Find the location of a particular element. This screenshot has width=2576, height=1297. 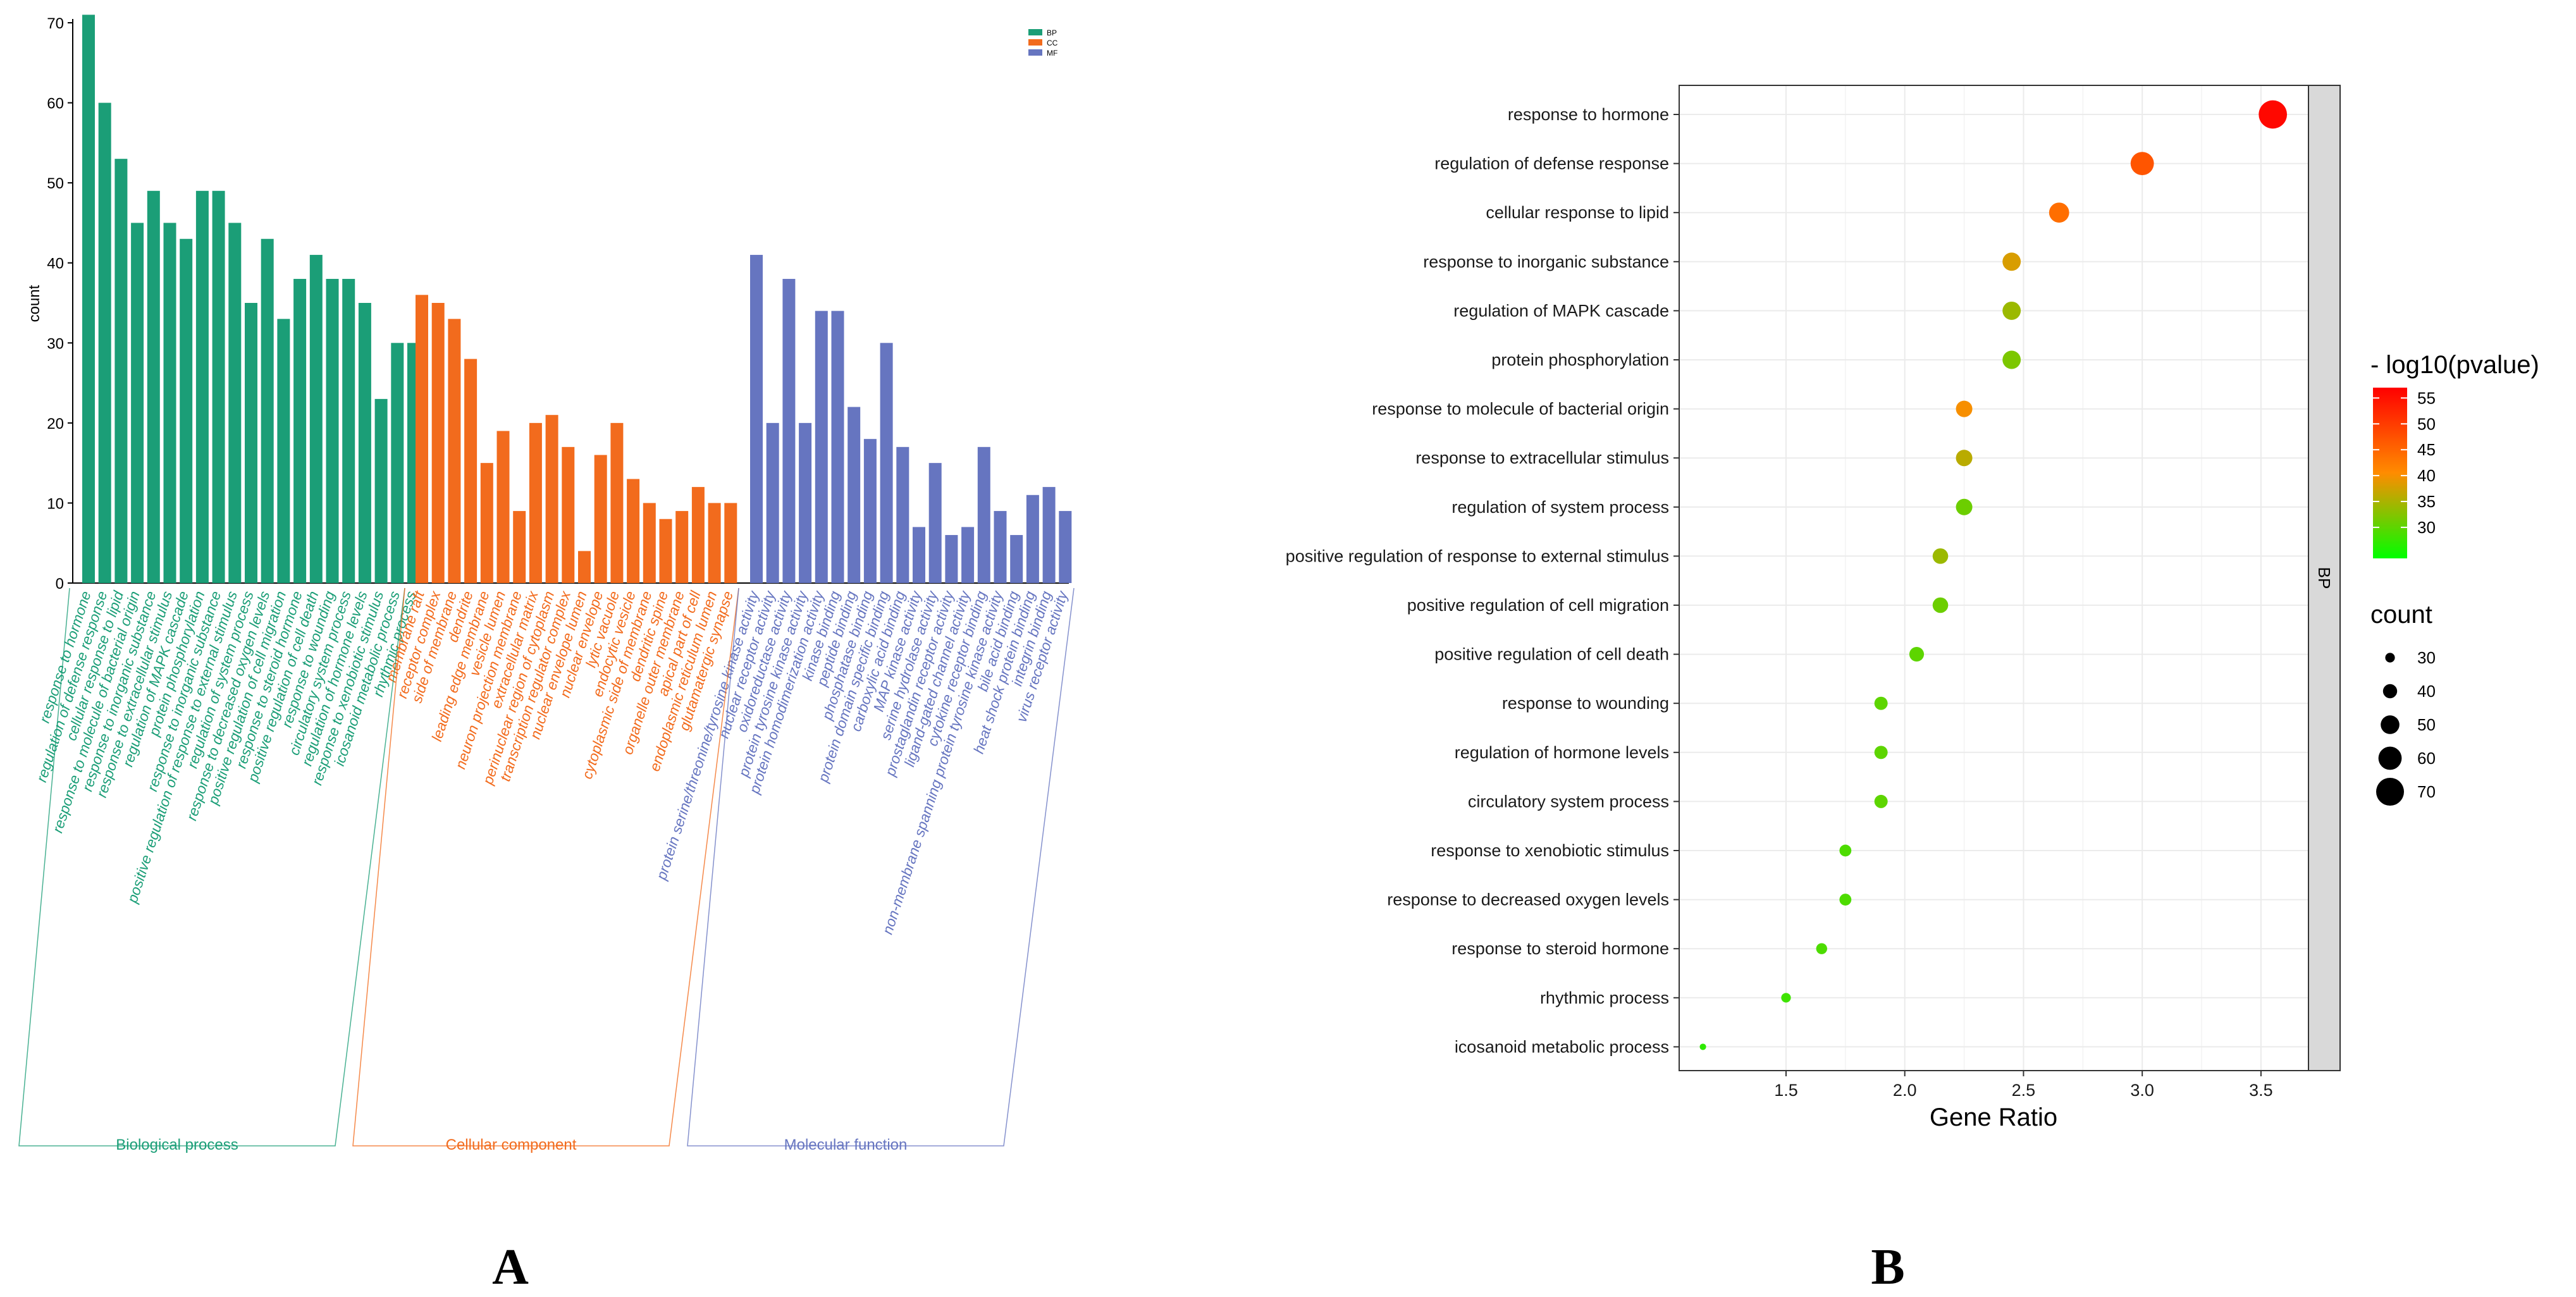

x-axis-label: Gene Ratio is located at coordinates (1993, 1117).